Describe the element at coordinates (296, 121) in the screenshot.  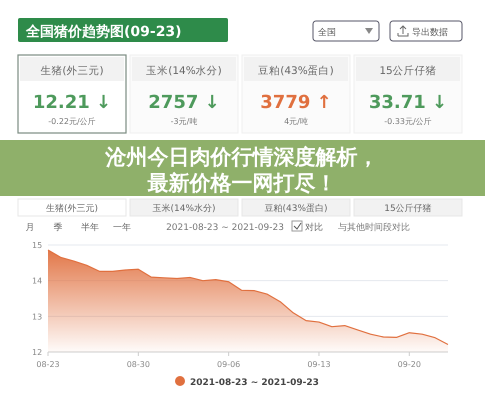
I see `text: 4元/吨` at that location.